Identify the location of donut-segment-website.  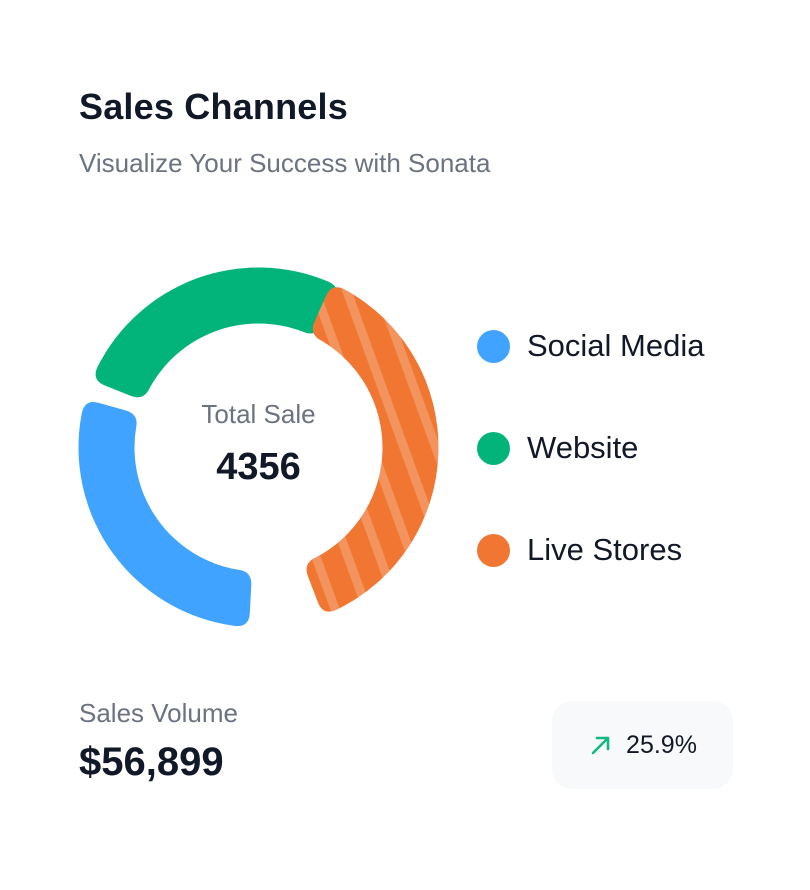
(216, 332).